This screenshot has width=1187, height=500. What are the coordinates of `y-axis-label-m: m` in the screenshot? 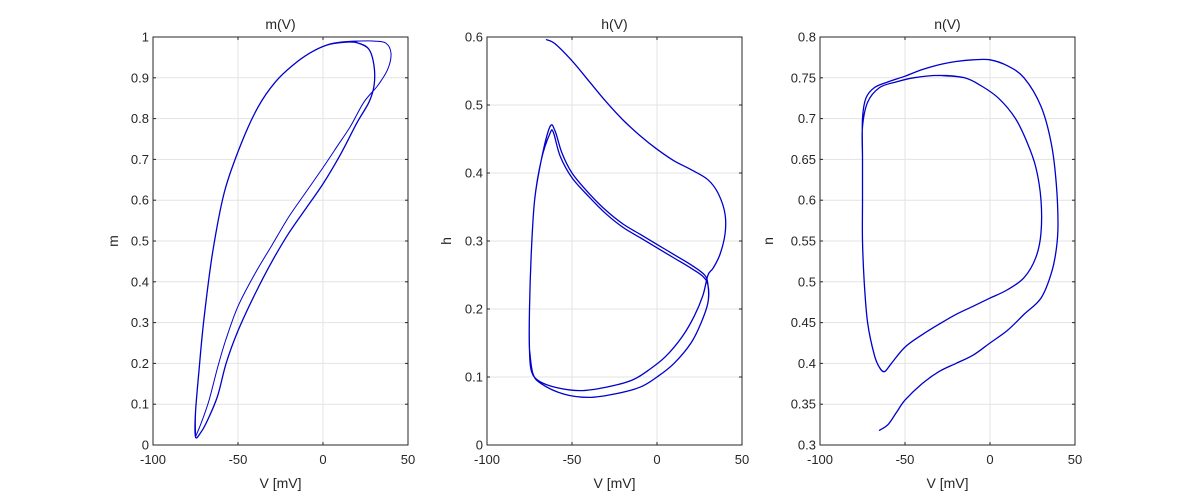 It's located at (113, 241).